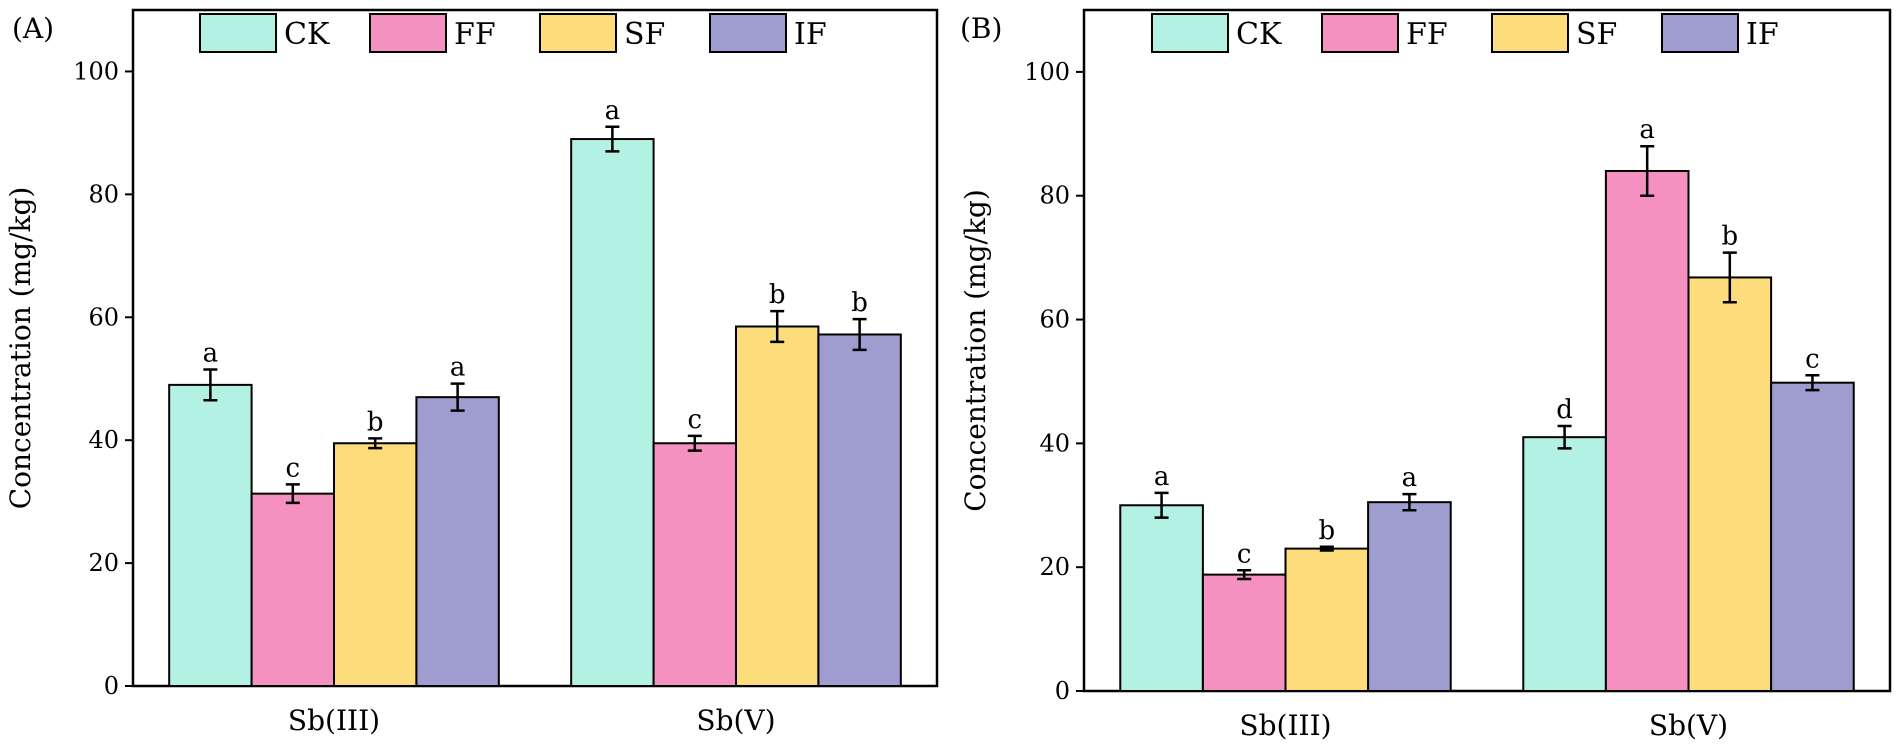  What do you see at coordinates (1564, 410) in the screenshot?
I see `significance-letter: d` at bounding box center [1564, 410].